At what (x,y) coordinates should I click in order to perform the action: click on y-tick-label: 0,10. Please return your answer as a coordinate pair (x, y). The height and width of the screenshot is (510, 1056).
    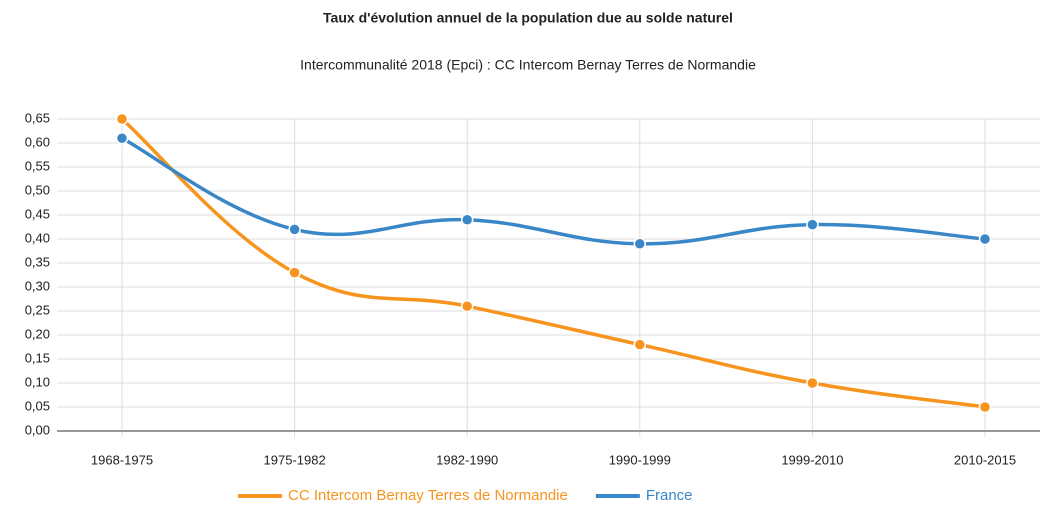
    Looking at the image, I should click on (37, 381).